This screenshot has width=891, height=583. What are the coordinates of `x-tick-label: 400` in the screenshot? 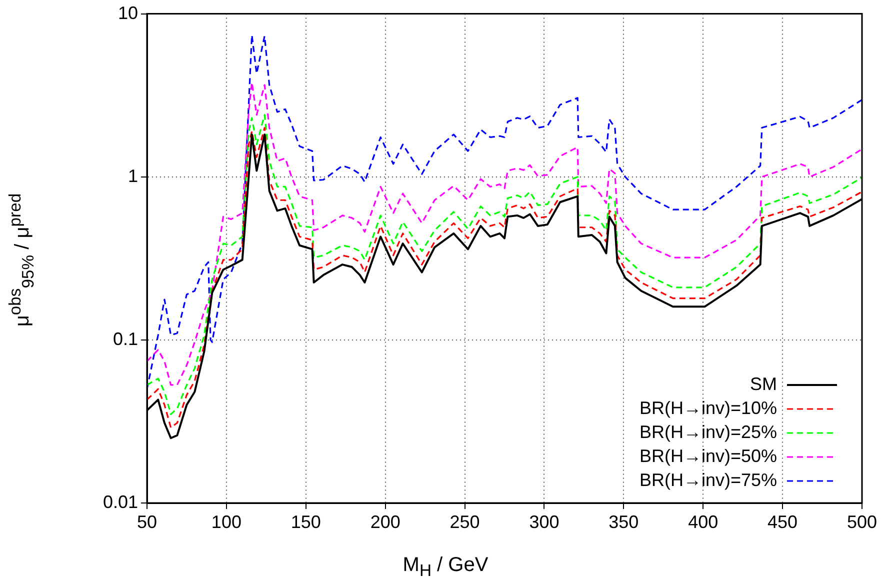 It's located at (703, 522).